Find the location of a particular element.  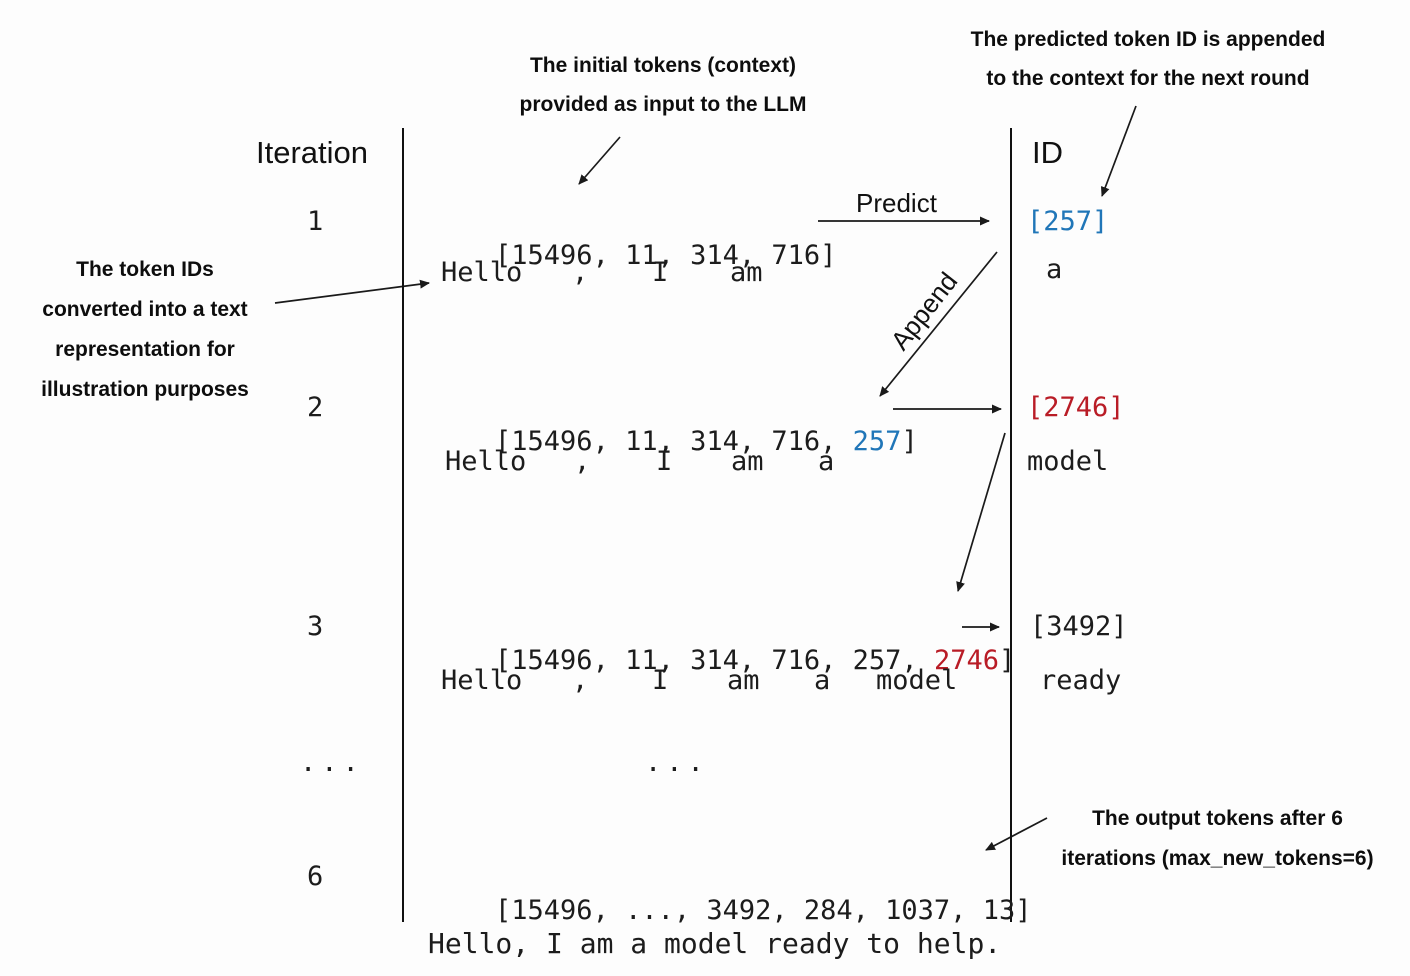

token-array: [15496, 11, 314, 716, 257, 2746] is located at coordinates (722, 661).